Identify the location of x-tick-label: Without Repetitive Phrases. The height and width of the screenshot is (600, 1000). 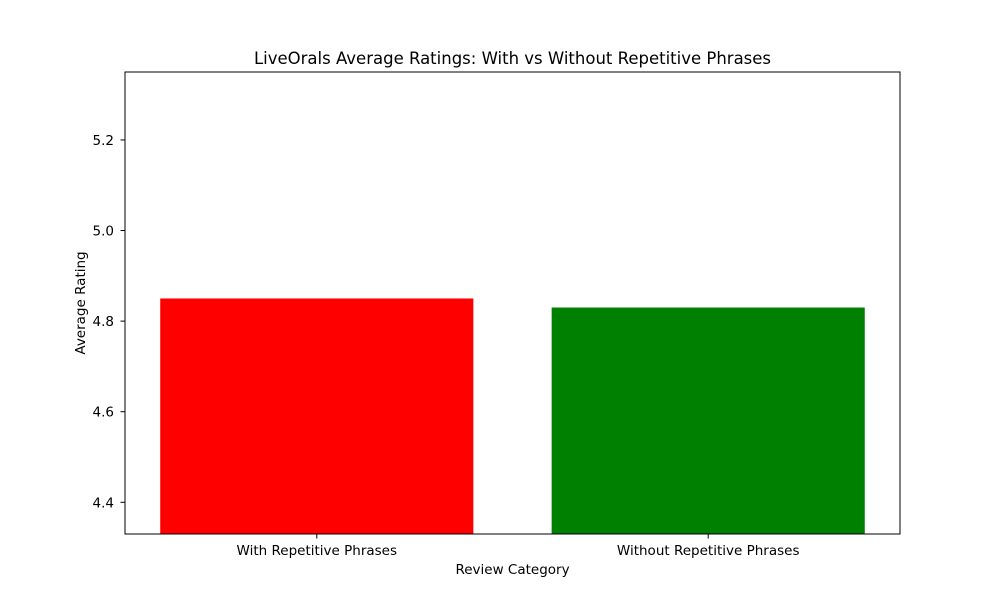
(708, 551).